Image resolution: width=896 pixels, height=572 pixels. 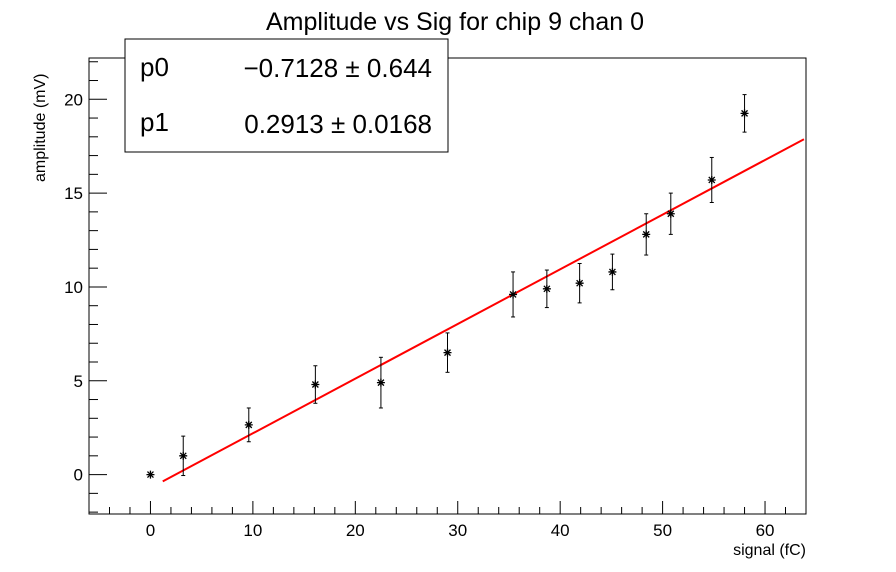 What do you see at coordinates (40, 128) in the screenshot?
I see `y-axis-label: amplitude (mV)` at bounding box center [40, 128].